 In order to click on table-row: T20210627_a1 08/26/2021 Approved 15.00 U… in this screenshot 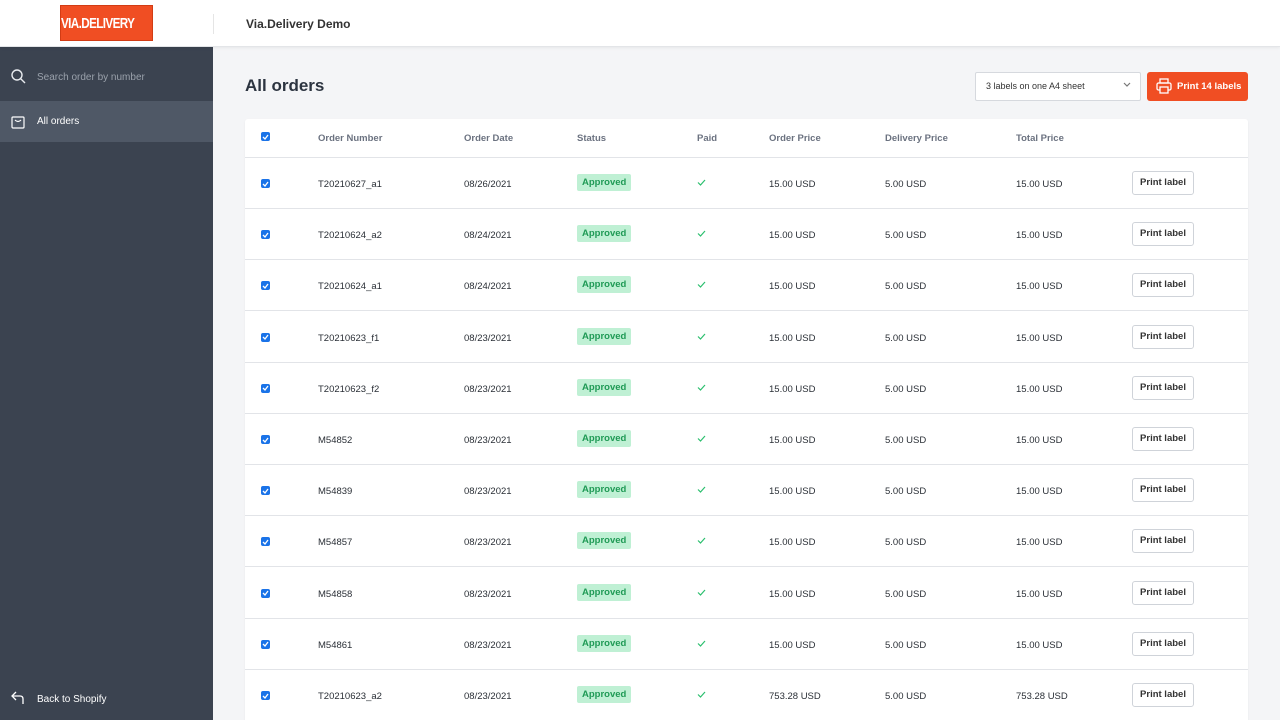, I will do `click(746, 183)`.